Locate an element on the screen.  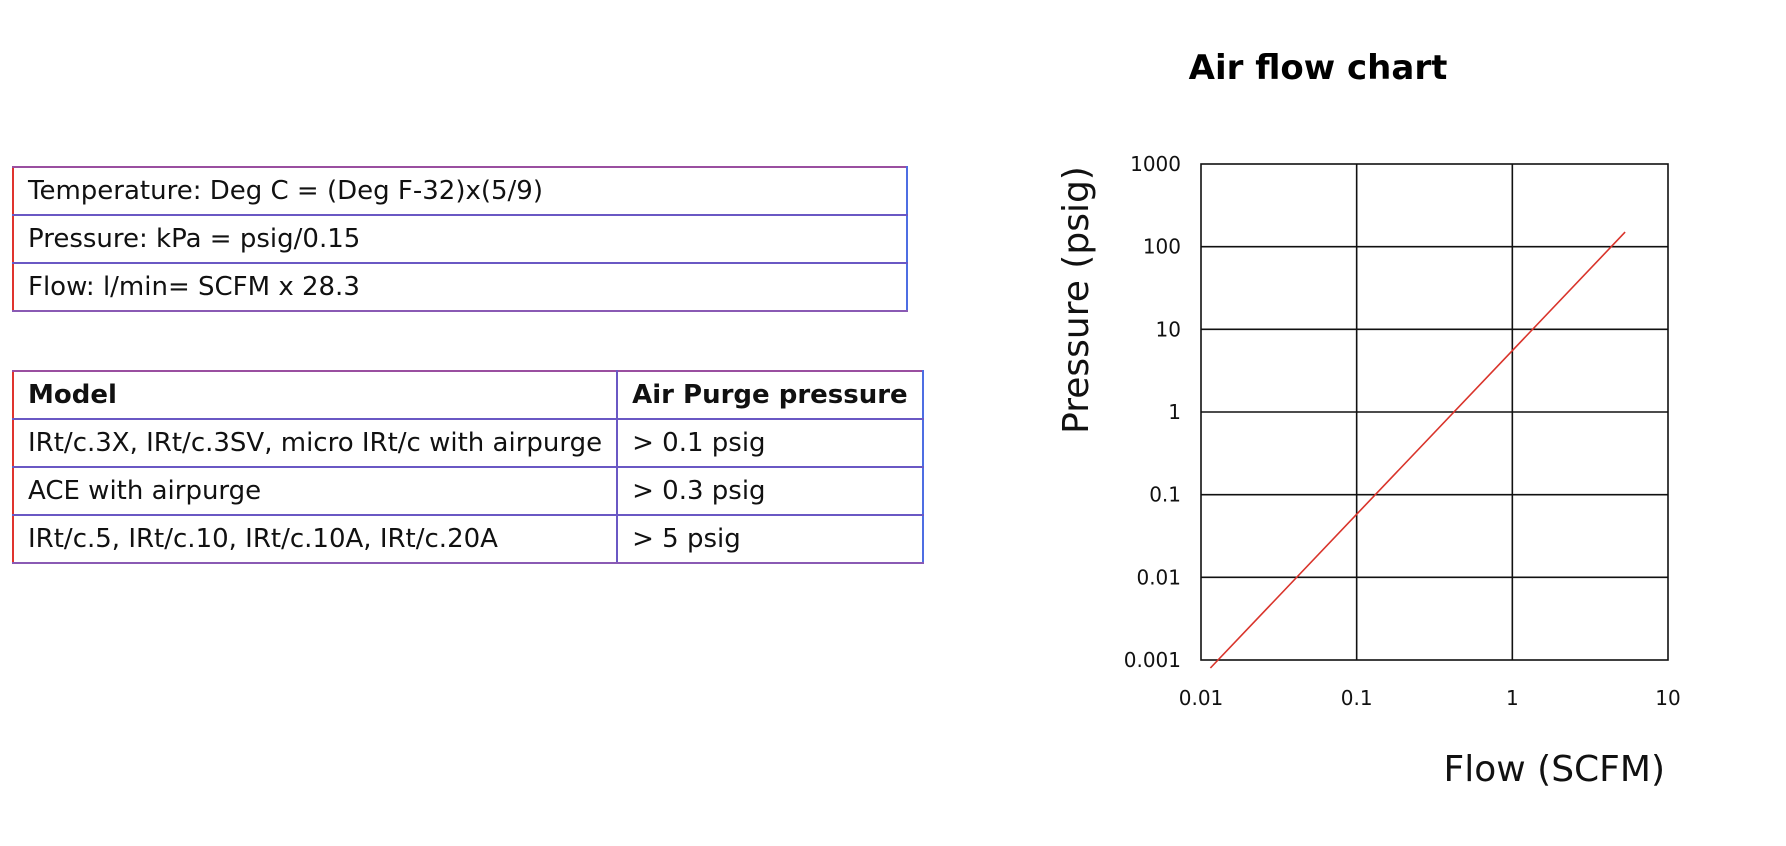
pressure-cell: > 0.1 psig is located at coordinates (770, 443).